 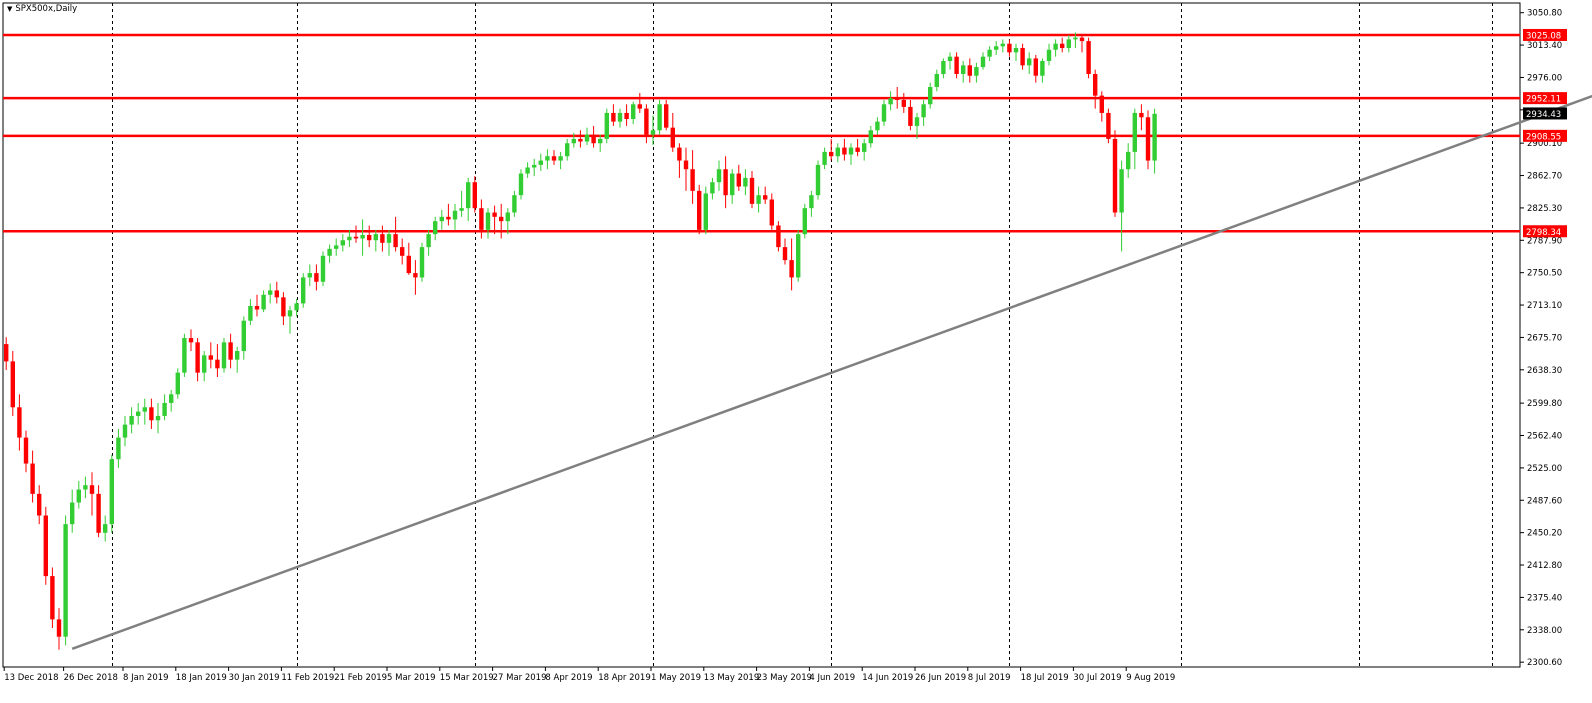 What do you see at coordinates (887, 678) in the screenshot?
I see `x-tick-label: 14 Jun 2019` at bounding box center [887, 678].